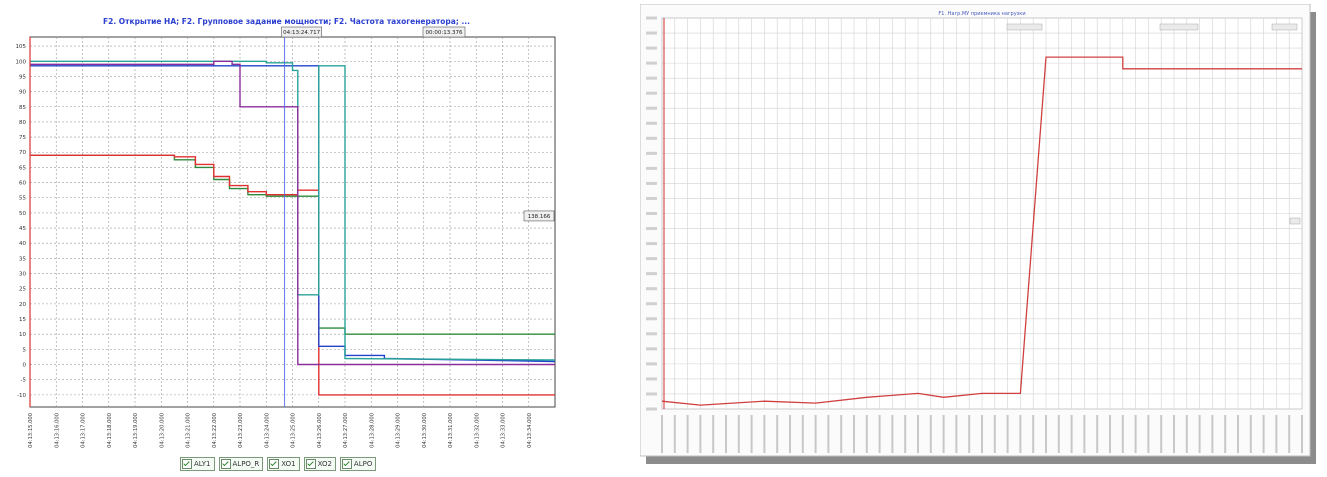 This screenshot has width=1327, height=477. What do you see at coordinates (267, 430) in the screenshot?
I see `x-tick-label: 04:13:24.000` at bounding box center [267, 430].